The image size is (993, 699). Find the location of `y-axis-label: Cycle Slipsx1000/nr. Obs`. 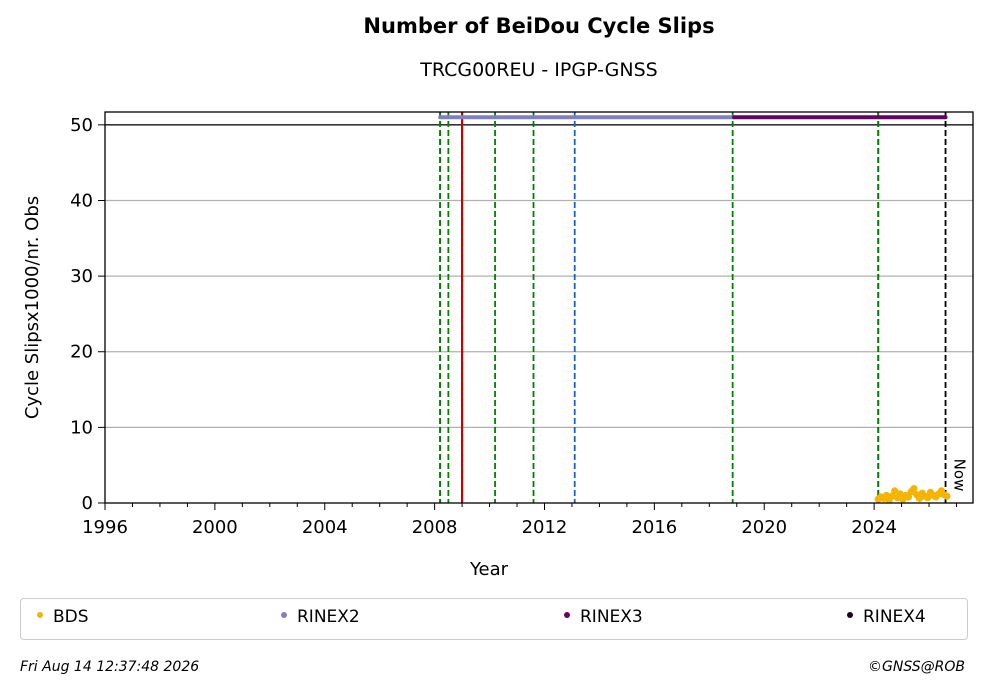

y-axis-label: Cycle Slipsx1000/nr. Obs is located at coordinates (32, 307).